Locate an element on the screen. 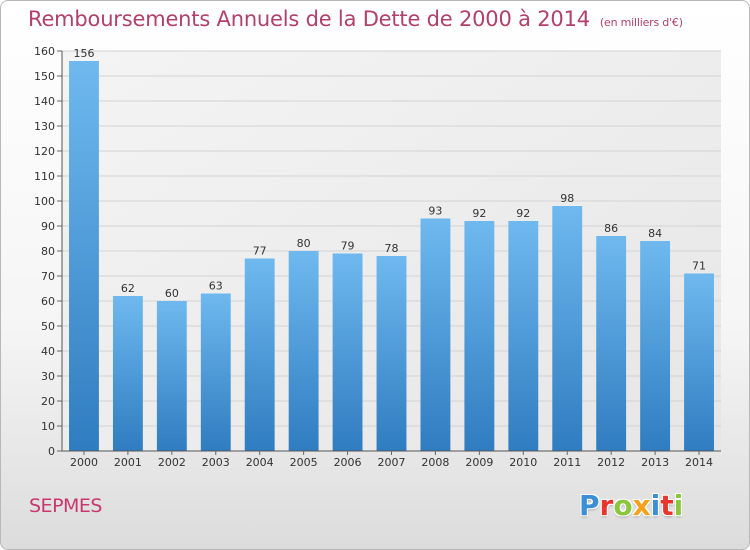 The image size is (750, 550). data-label-2004: 77 is located at coordinates (260, 251).